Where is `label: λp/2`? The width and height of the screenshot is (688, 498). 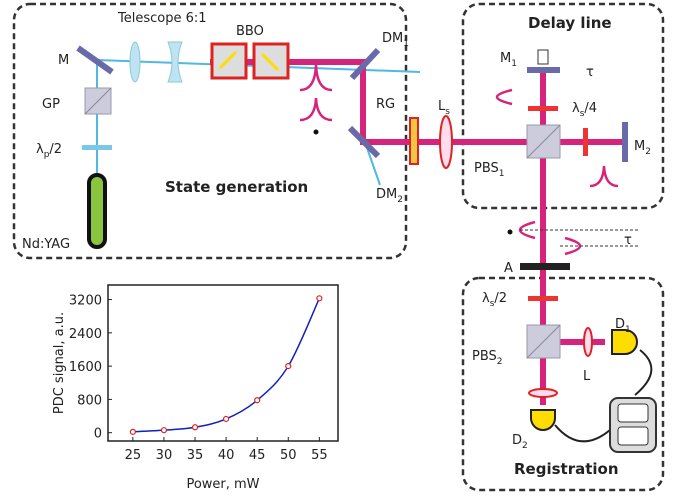
label: λp/2 is located at coordinates (49, 151).